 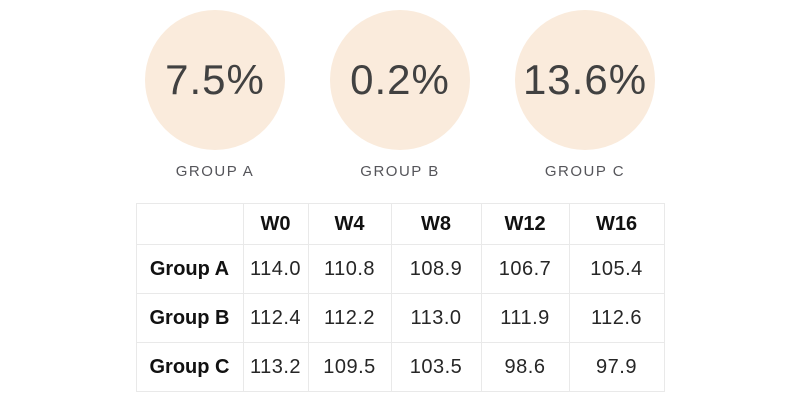 What do you see at coordinates (616, 269) in the screenshot?
I see `cell-a-w16: 105.4` at bounding box center [616, 269].